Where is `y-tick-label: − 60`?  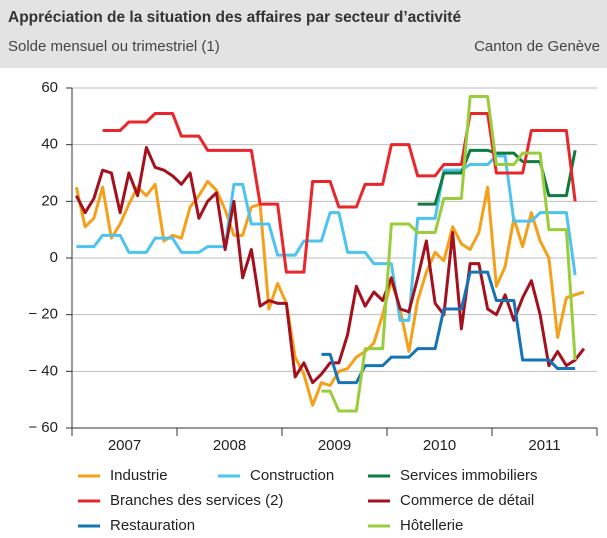
y-tick-label: − 60 is located at coordinates (43, 427).